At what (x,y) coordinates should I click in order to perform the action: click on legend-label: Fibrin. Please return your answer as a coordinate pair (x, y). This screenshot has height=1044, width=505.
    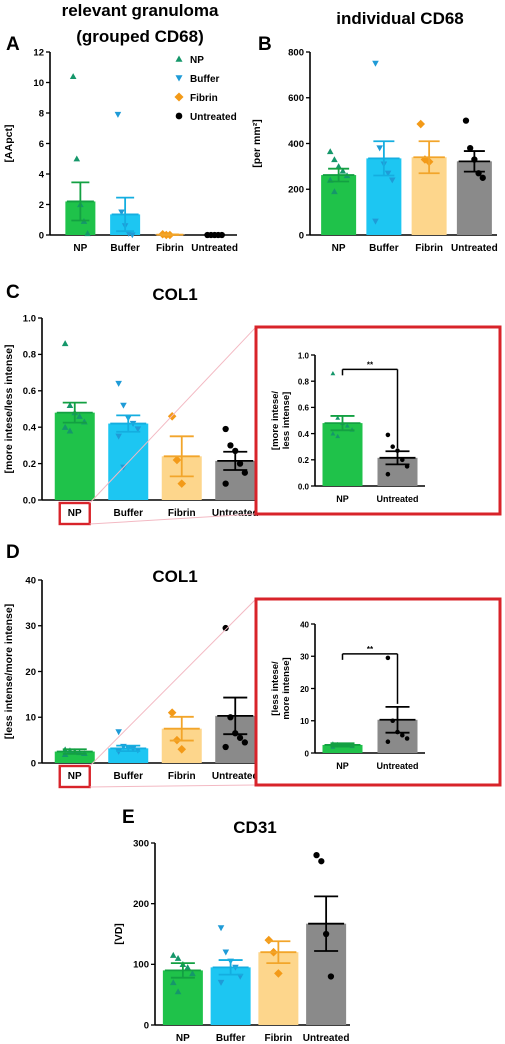
    Looking at the image, I should click on (204, 98).